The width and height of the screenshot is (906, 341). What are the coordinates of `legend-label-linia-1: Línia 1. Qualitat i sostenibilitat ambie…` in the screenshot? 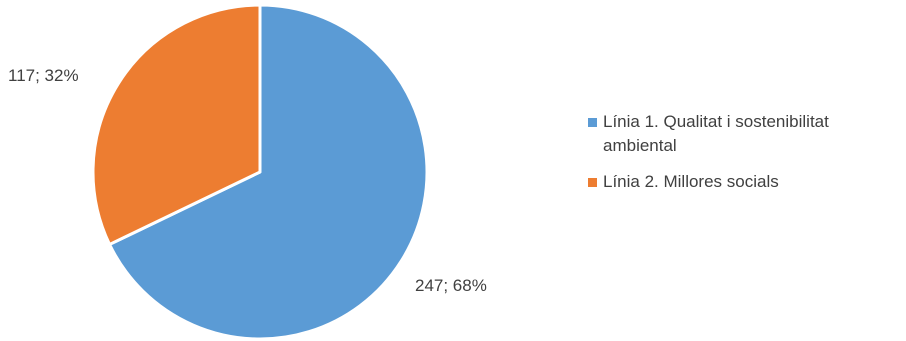 It's located at (716, 133).